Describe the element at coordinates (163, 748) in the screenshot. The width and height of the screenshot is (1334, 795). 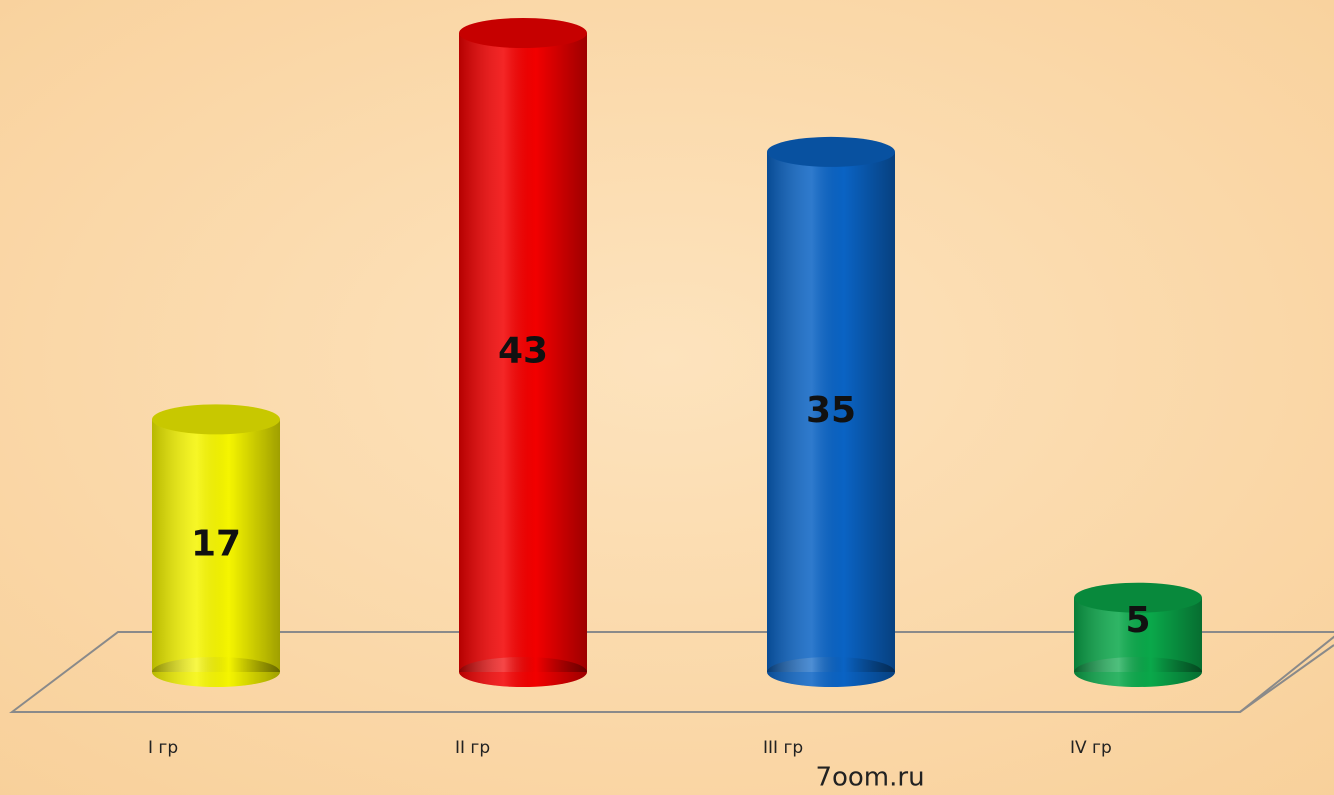
I see `x-tick-label: I гр` at that location.